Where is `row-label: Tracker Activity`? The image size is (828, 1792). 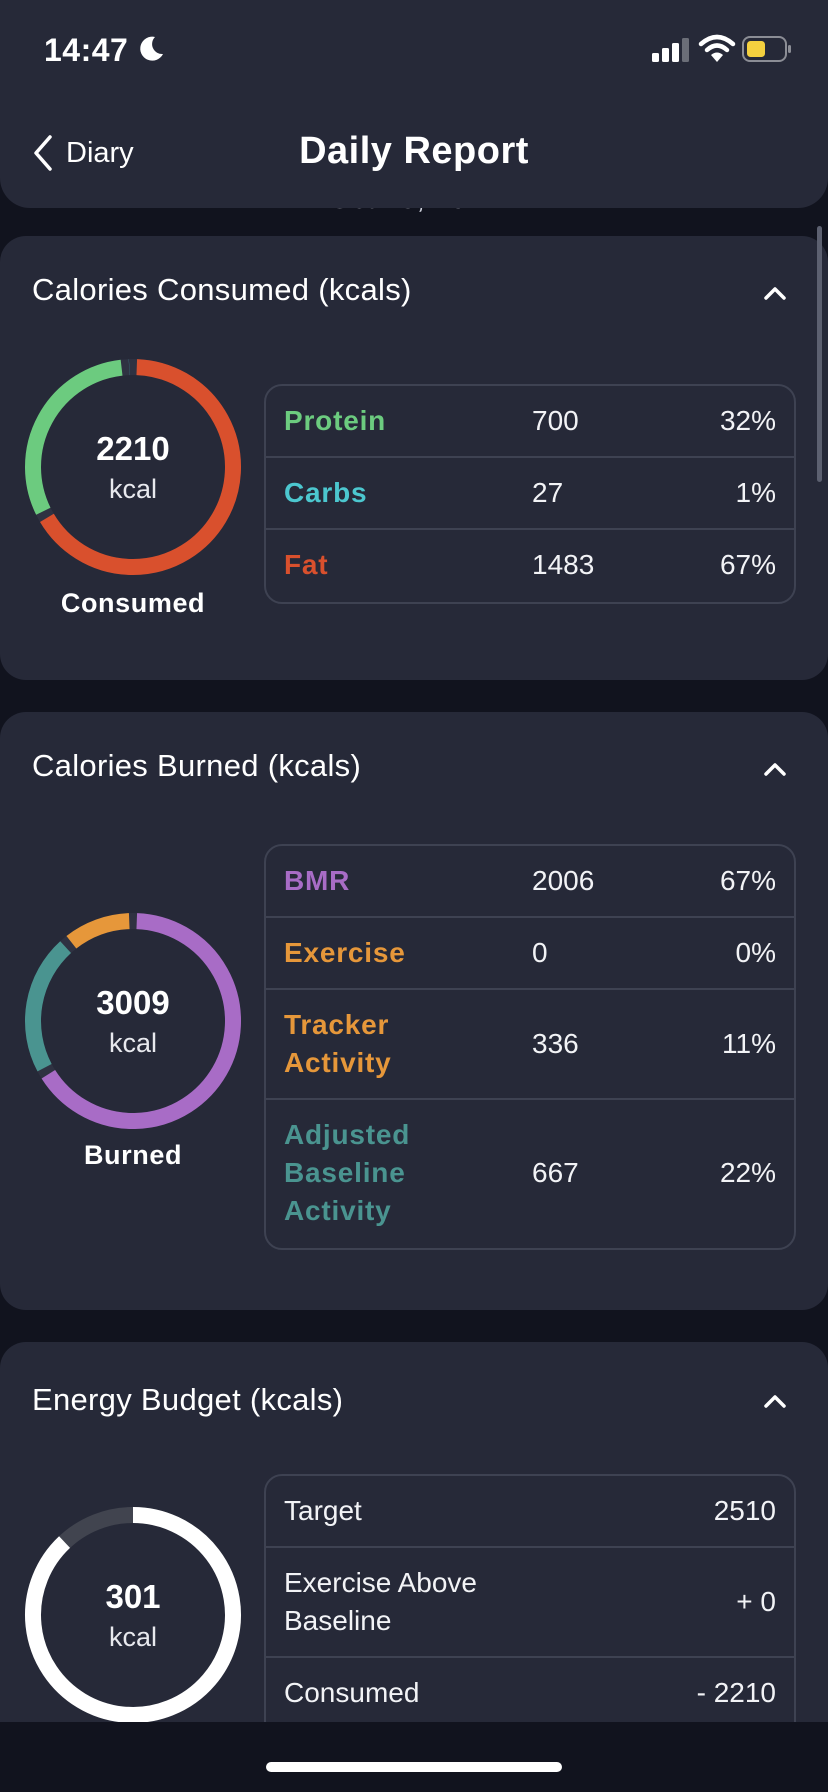
row-label: Tracker Activity is located at coordinates (338, 1043).